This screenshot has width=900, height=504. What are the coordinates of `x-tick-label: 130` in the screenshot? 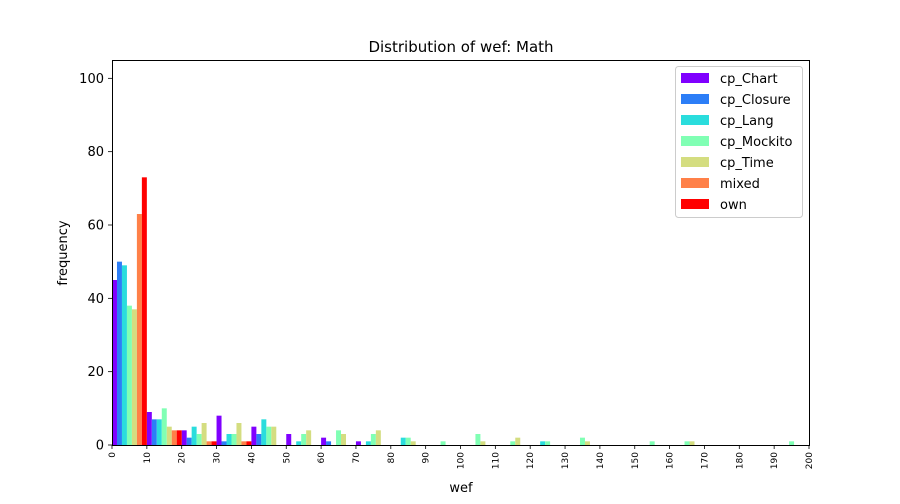 It's located at (566, 460).